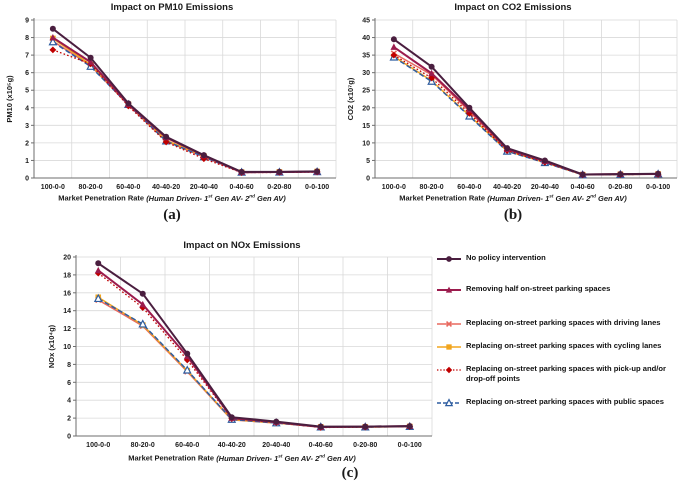 Image resolution: width=685 pixels, height=493 pixels. I want to click on public-spaces-marker-icon, so click(449, 401).